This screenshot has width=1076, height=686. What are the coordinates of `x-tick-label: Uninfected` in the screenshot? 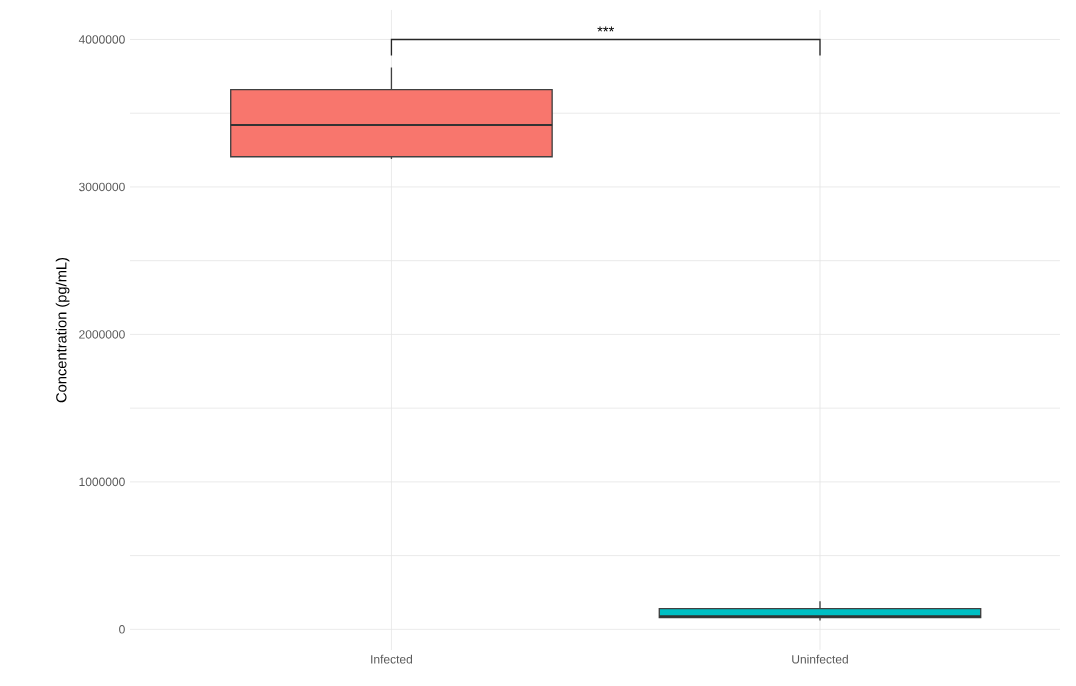 It's located at (820, 659).